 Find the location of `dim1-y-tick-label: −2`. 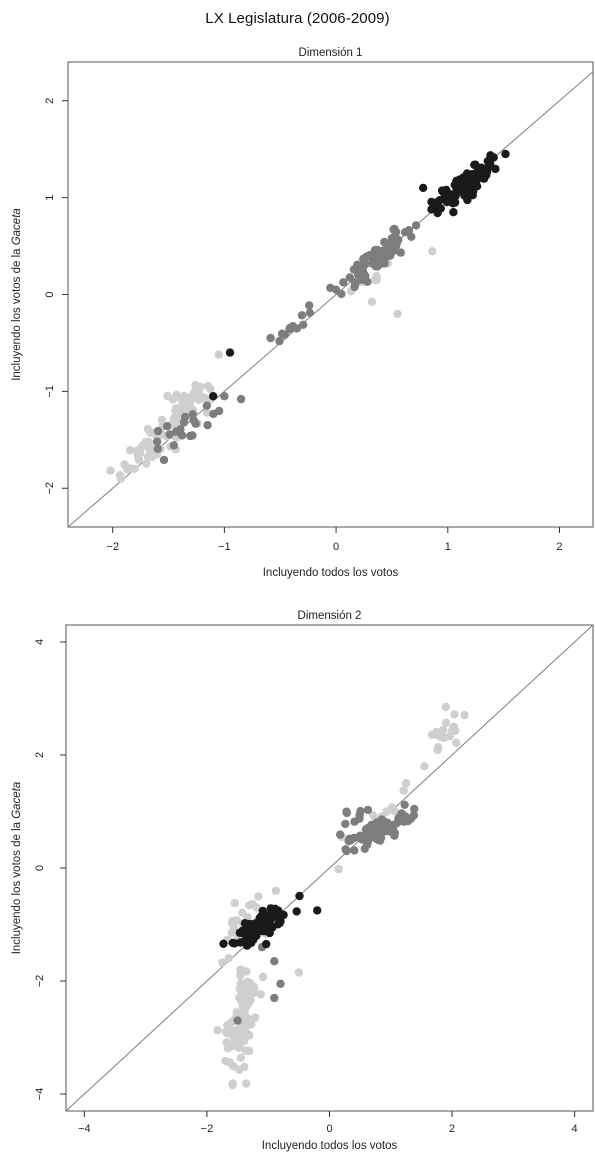

dim1-y-tick-label: −2 is located at coordinates (50, 488).